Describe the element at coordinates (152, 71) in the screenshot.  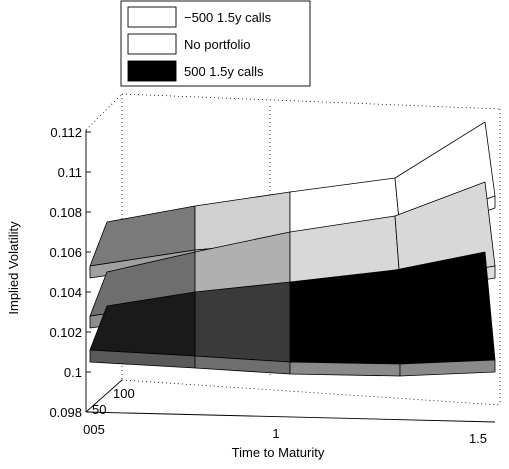
I see `legend-swatch-long` at that location.